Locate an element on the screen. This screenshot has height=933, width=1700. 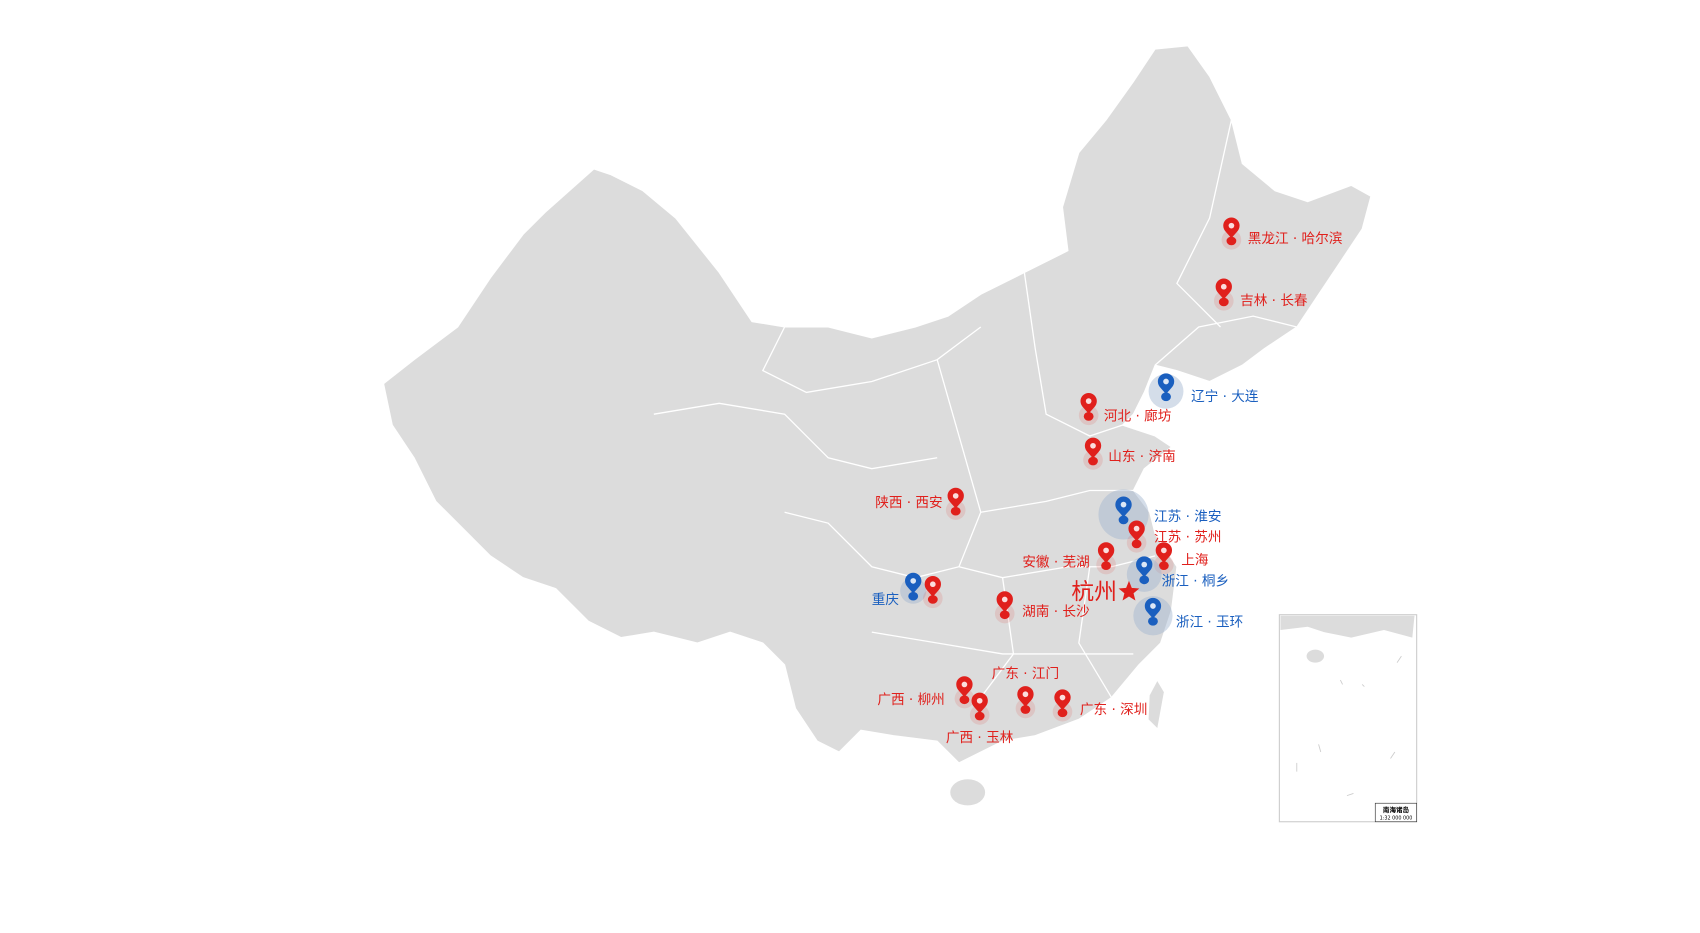
inset-title: 南海诸岛 is located at coordinates (1396, 809).